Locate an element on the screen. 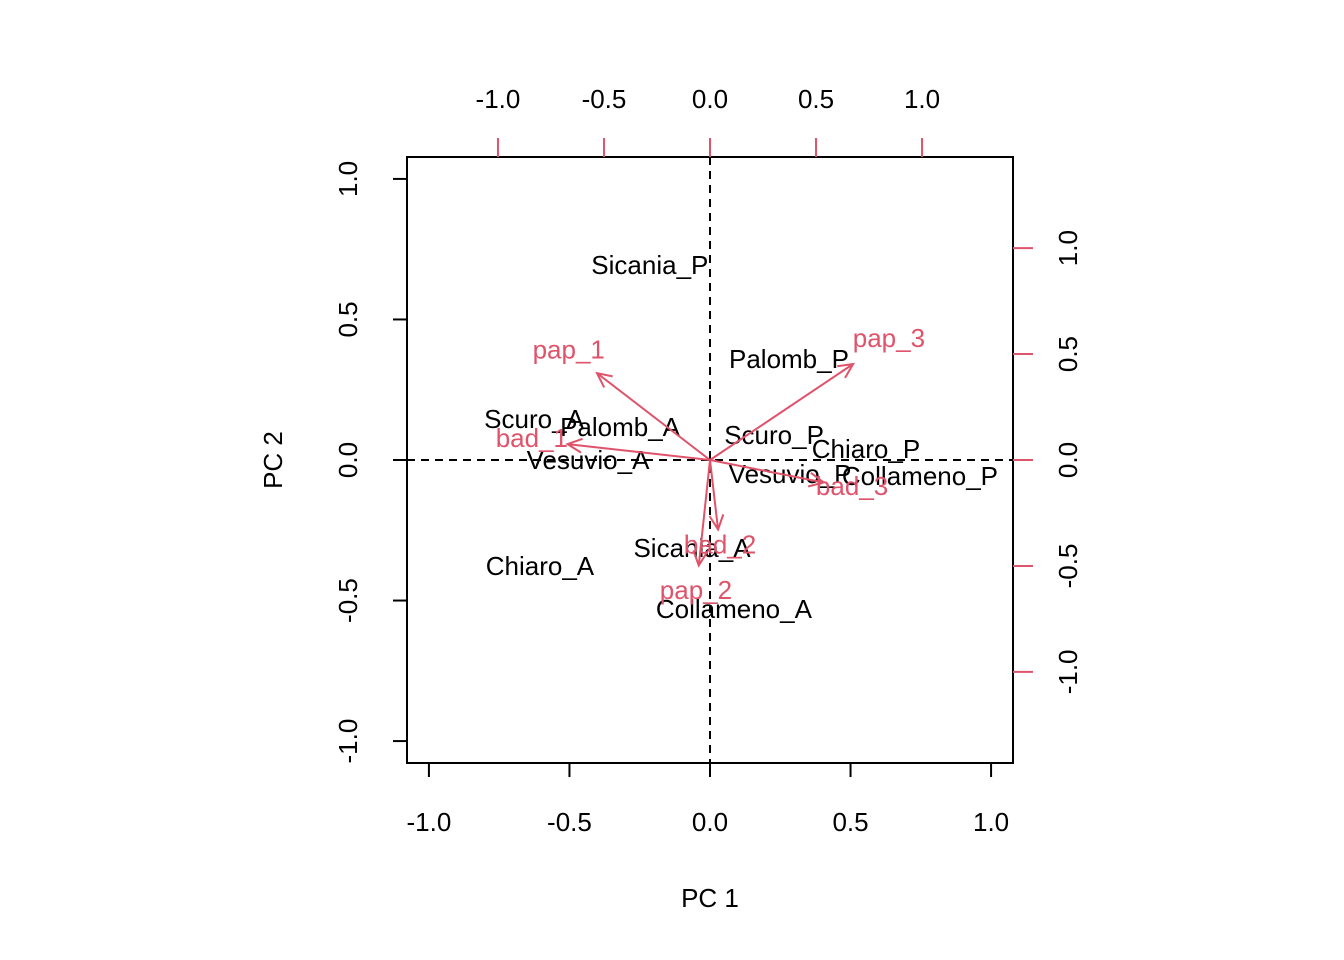 This screenshot has width=1344, height=960. x-tick-label: -1.0 is located at coordinates (429, 822).